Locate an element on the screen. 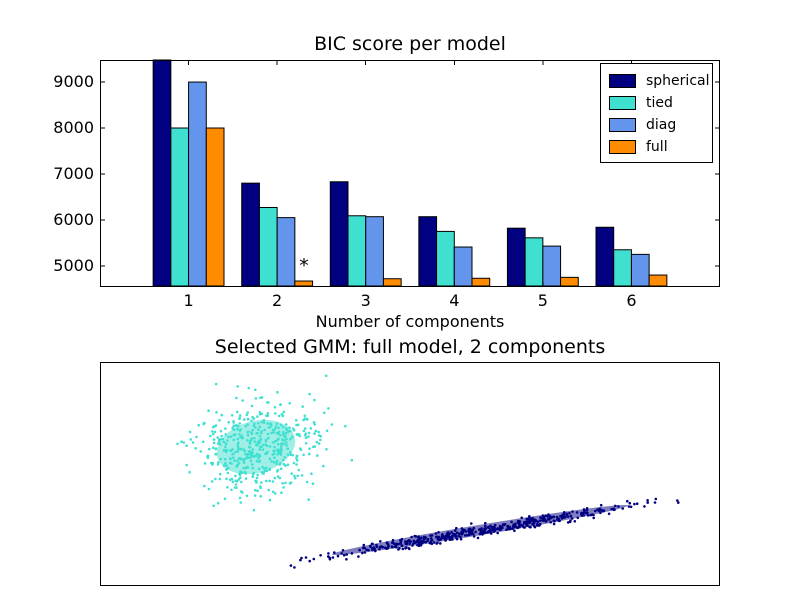 Image resolution: width=800 pixels, height=600 pixels. legend-entry-tied: tied is located at coordinates (660, 103).